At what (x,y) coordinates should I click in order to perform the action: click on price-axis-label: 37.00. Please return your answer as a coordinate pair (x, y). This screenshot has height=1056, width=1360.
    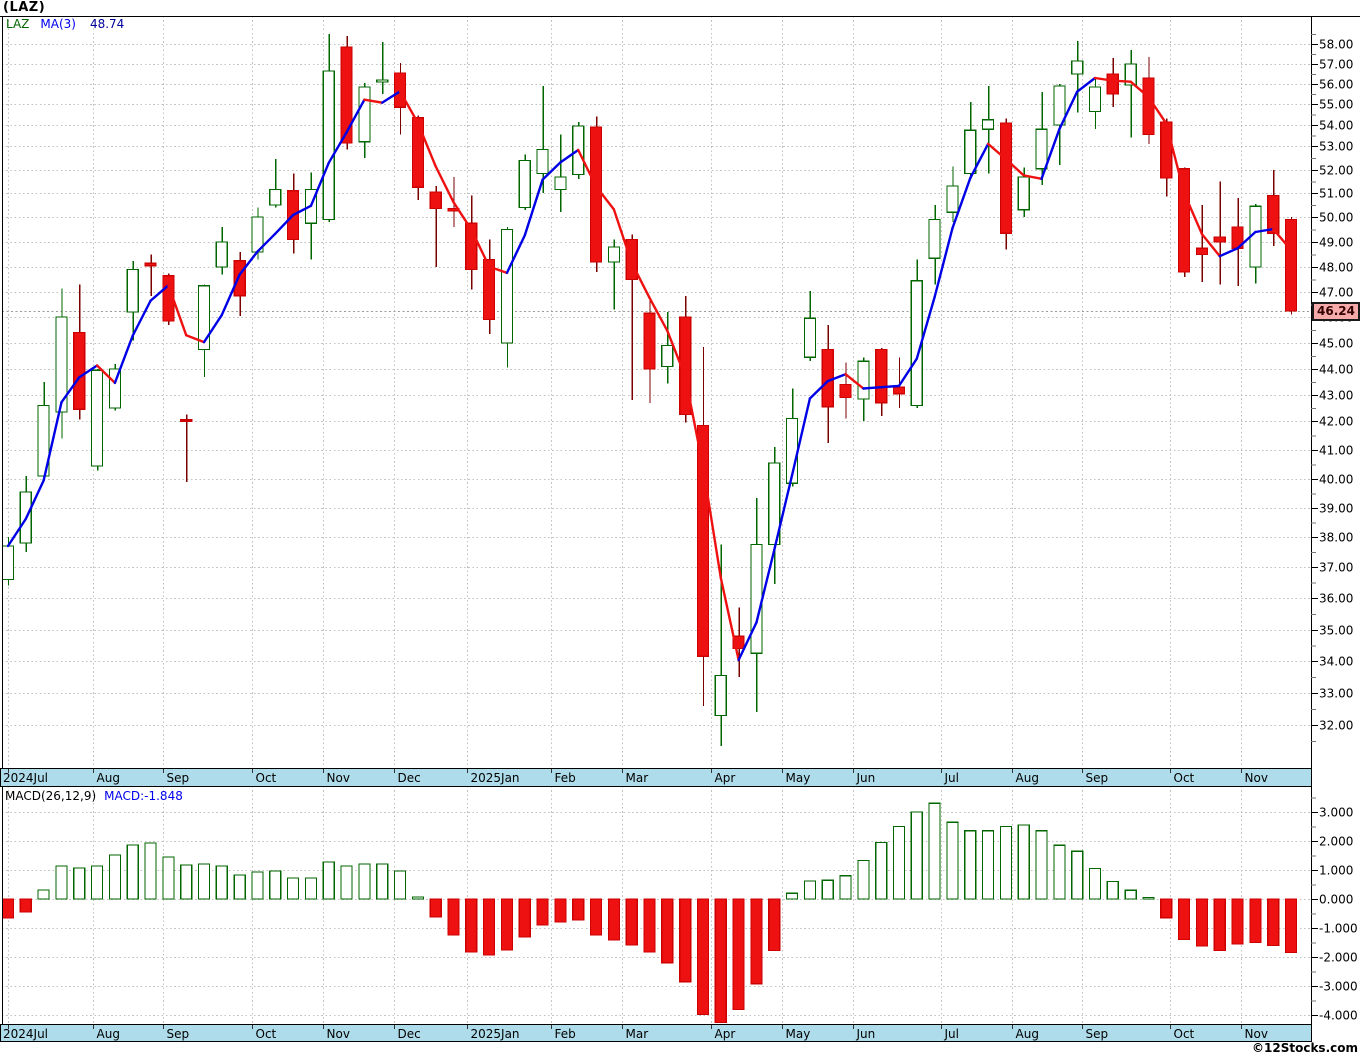
    Looking at the image, I should click on (1336, 568).